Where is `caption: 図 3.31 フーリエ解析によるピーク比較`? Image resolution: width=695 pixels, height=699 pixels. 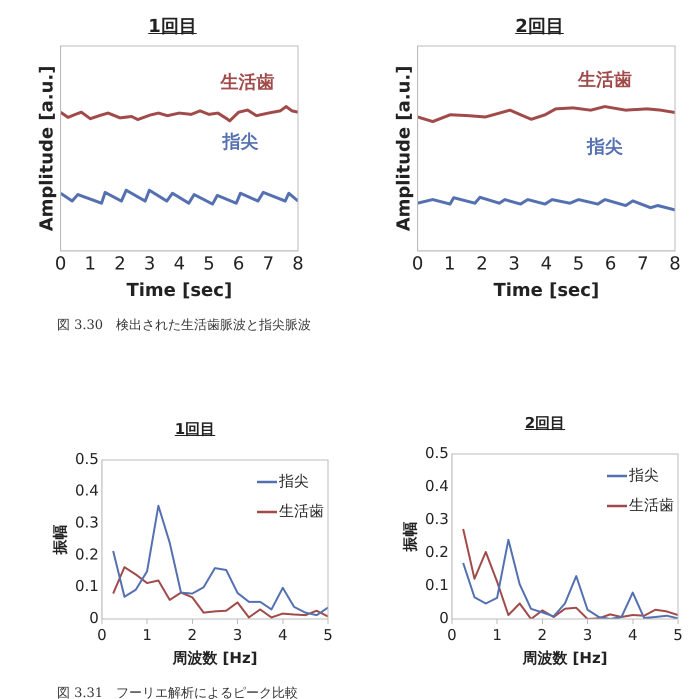
caption: 図 3.31 フーリエ解析によるピーク比較 is located at coordinates (177, 692).